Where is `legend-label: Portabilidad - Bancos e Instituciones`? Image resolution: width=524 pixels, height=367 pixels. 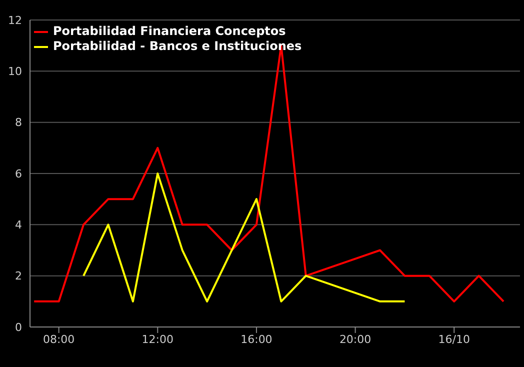 legend-label: Portabilidad - Bancos e Instituciones is located at coordinates (177, 46).